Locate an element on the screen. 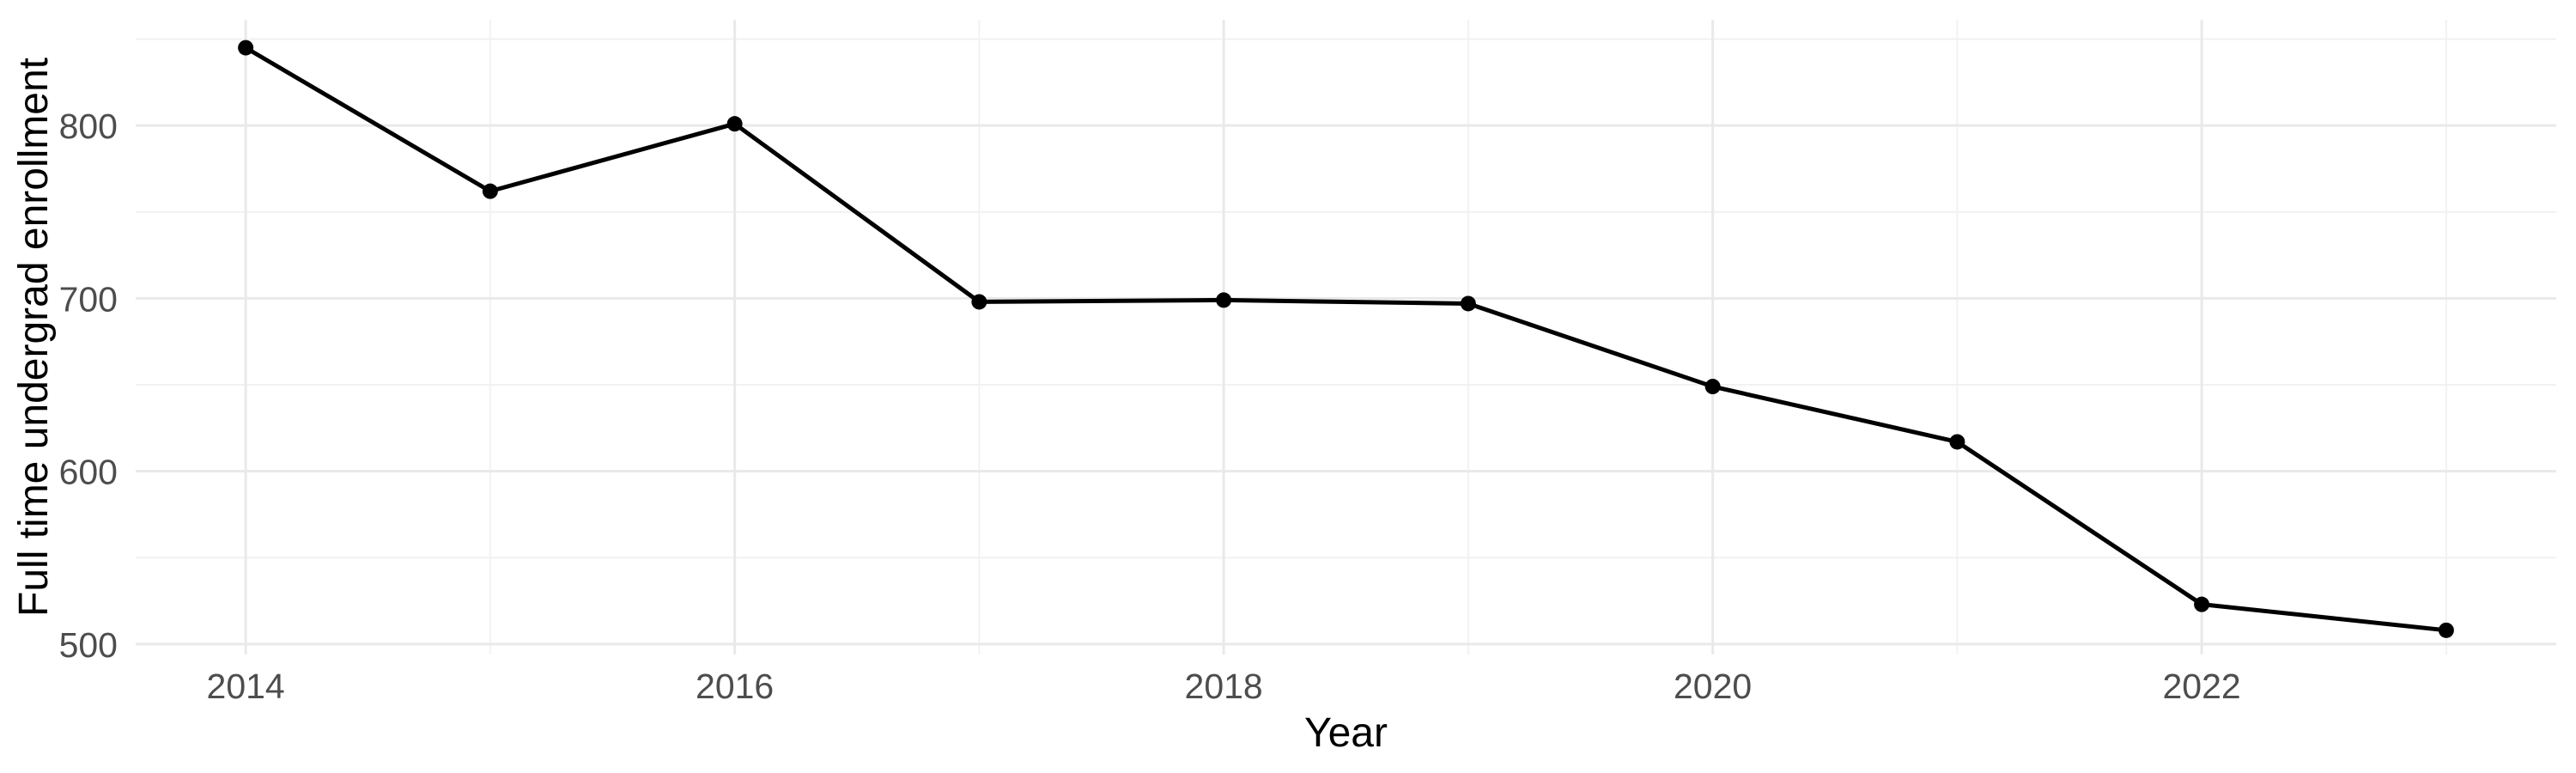 The width and height of the screenshot is (2576, 773). x-tick-label: 2018 is located at coordinates (1224, 686).